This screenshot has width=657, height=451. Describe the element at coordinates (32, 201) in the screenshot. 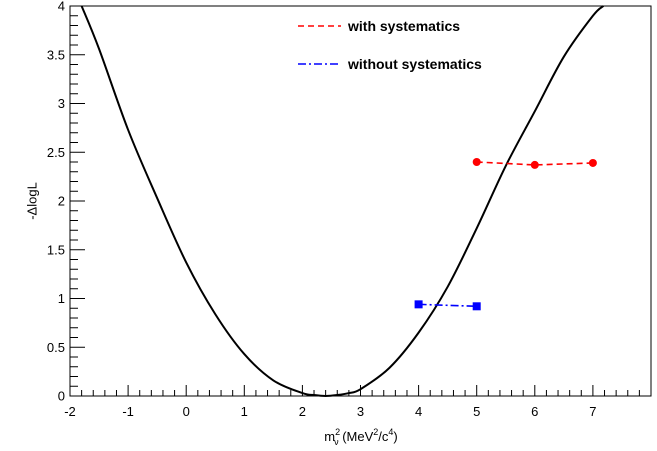

I see `y-axis-title: -ΔlogL` at that location.